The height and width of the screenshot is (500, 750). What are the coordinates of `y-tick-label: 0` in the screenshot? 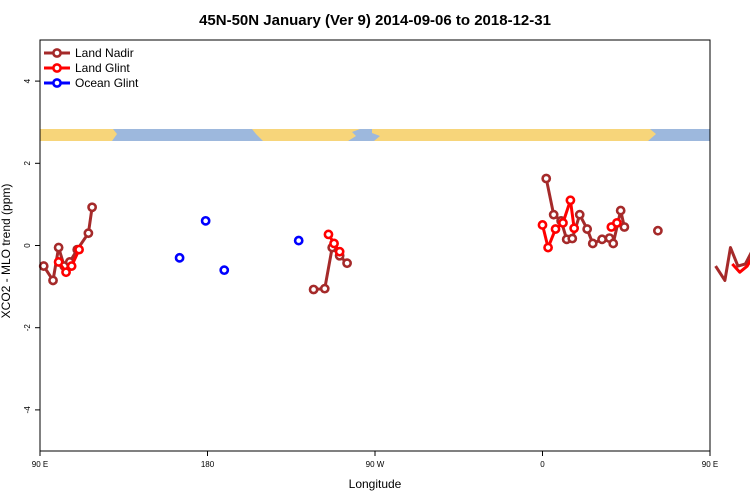 It's located at (27, 245).